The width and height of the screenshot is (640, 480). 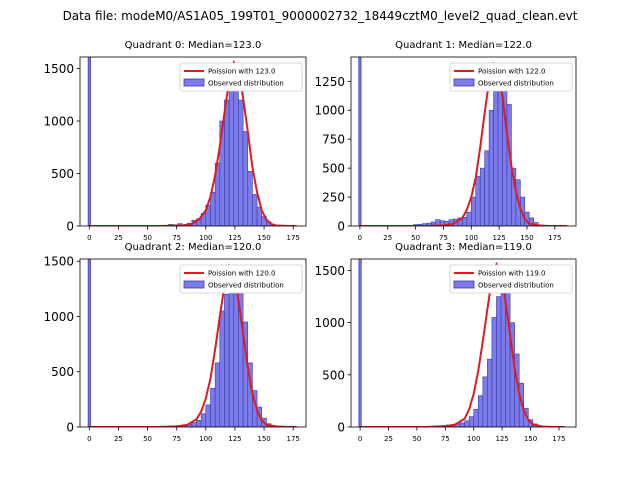 What do you see at coordinates (193, 247) in the screenshot?
I see `chart-title: Quadrant 2: Median=120.0` at bounding box center [193, 247].